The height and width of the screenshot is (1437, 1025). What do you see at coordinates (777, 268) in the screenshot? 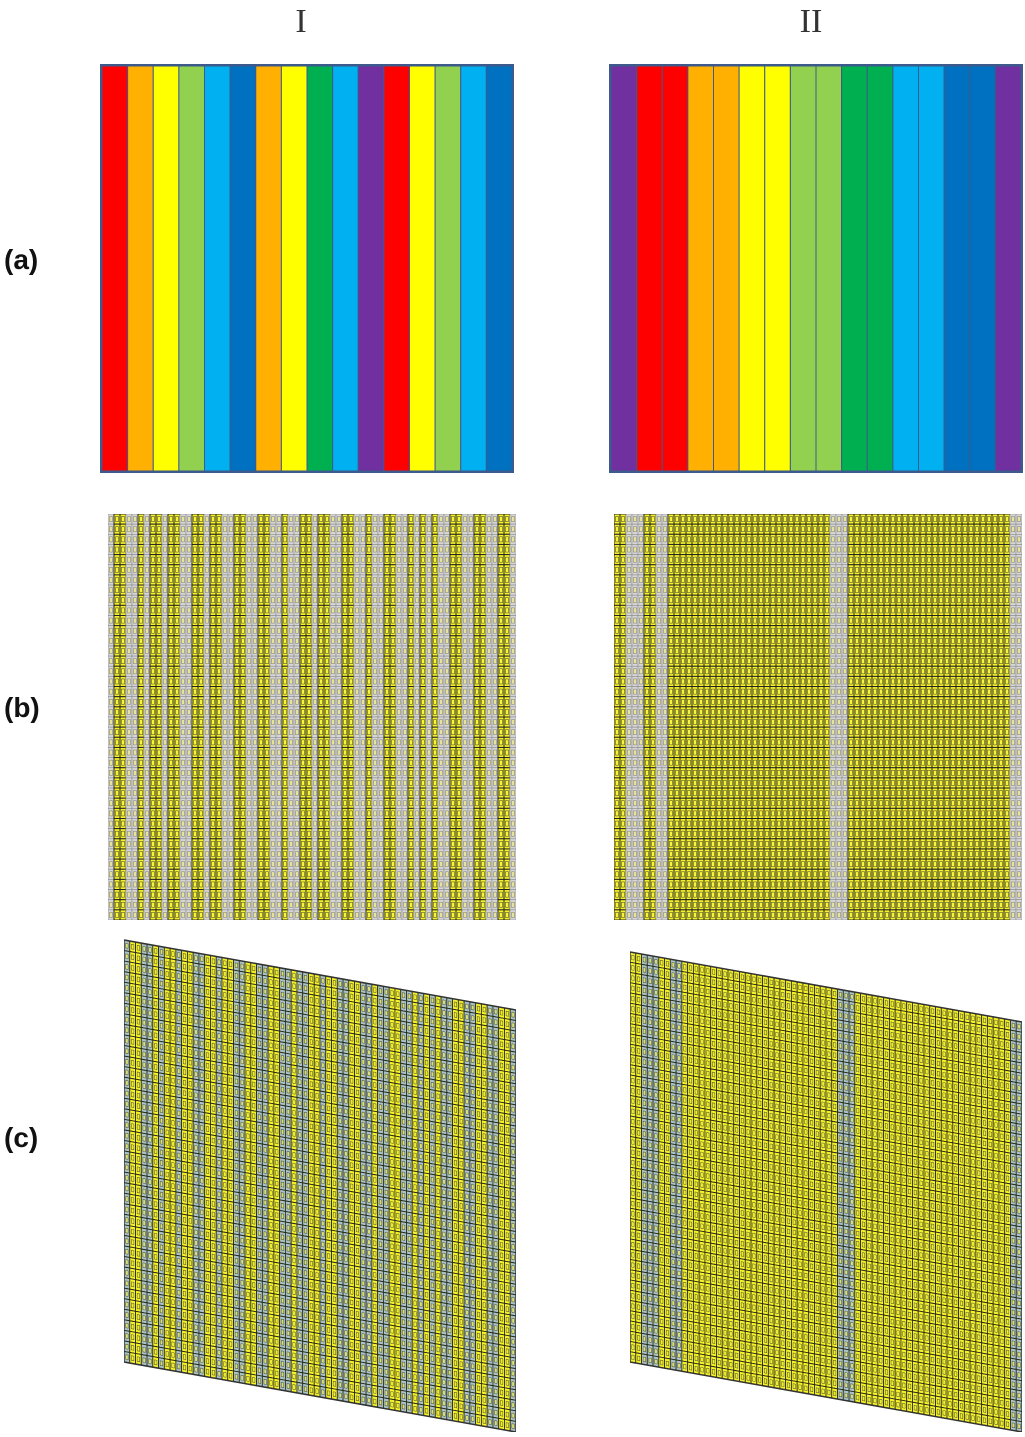
I see `stripe-yellow` at bounding box center [777, 268].